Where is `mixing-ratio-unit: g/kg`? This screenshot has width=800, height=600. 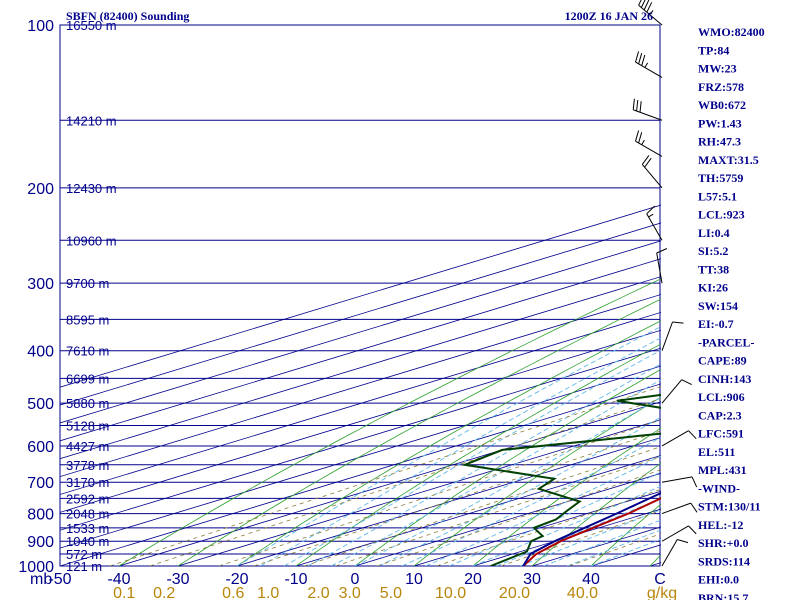 mixing-ratio-unit: g/kg is located at coordinates (662, 592).